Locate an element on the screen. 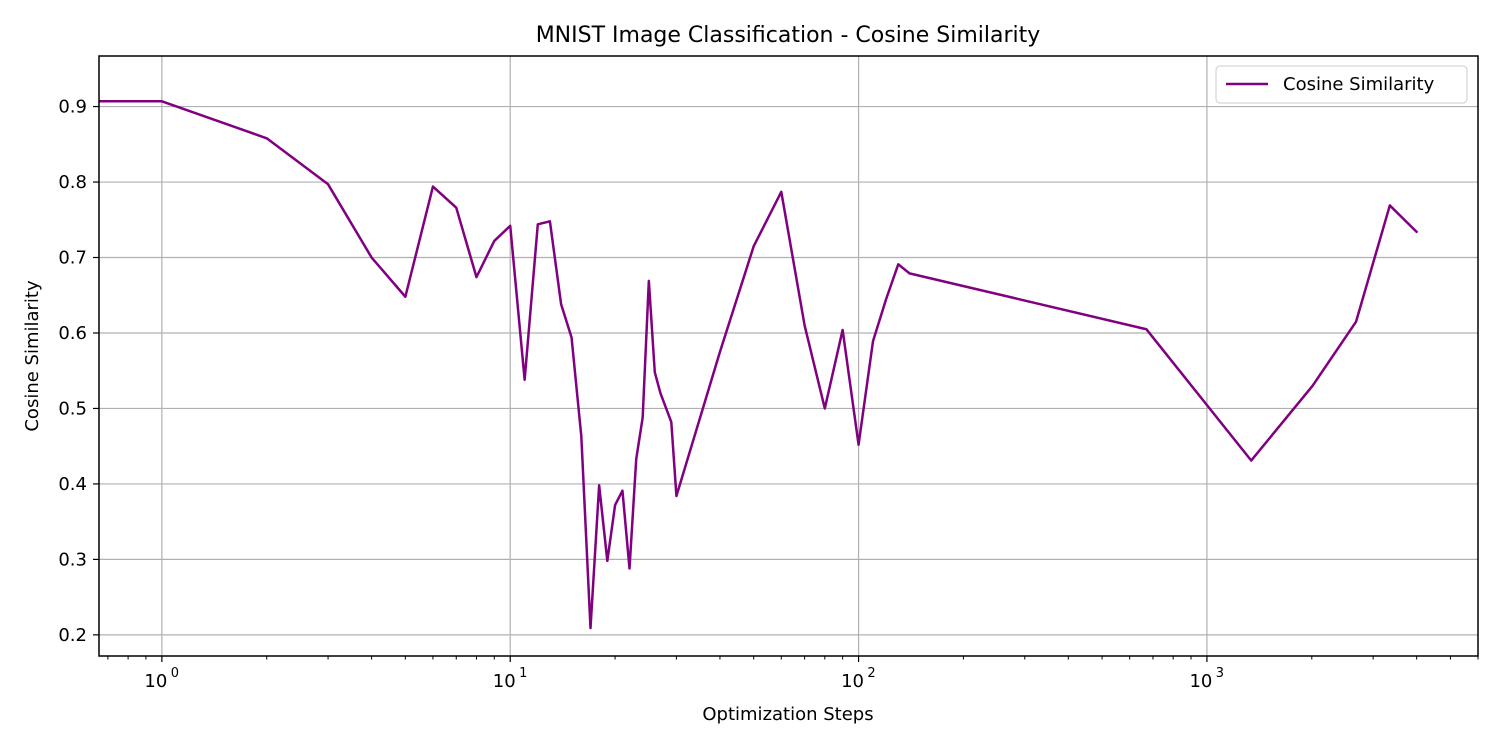 This screenshot has width=1500, height=755. x-tick-exponent: 0 is located at coordinates (175, 673).